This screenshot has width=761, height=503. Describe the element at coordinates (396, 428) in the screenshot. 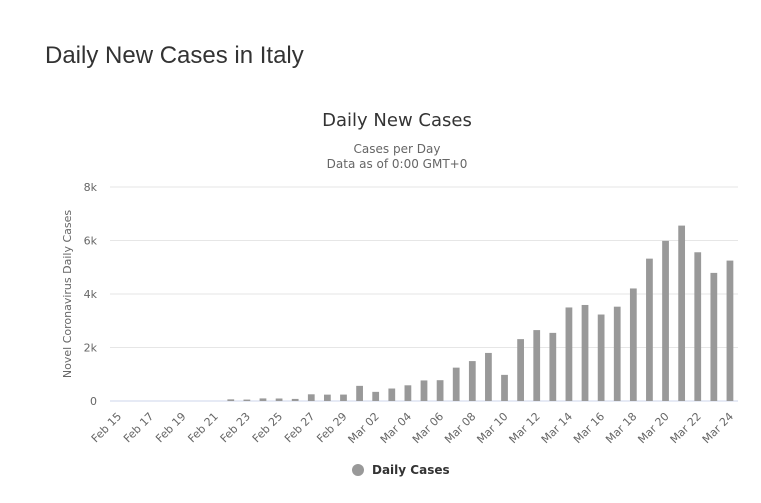

I see `x-tick-label: Mar 04` at that location.